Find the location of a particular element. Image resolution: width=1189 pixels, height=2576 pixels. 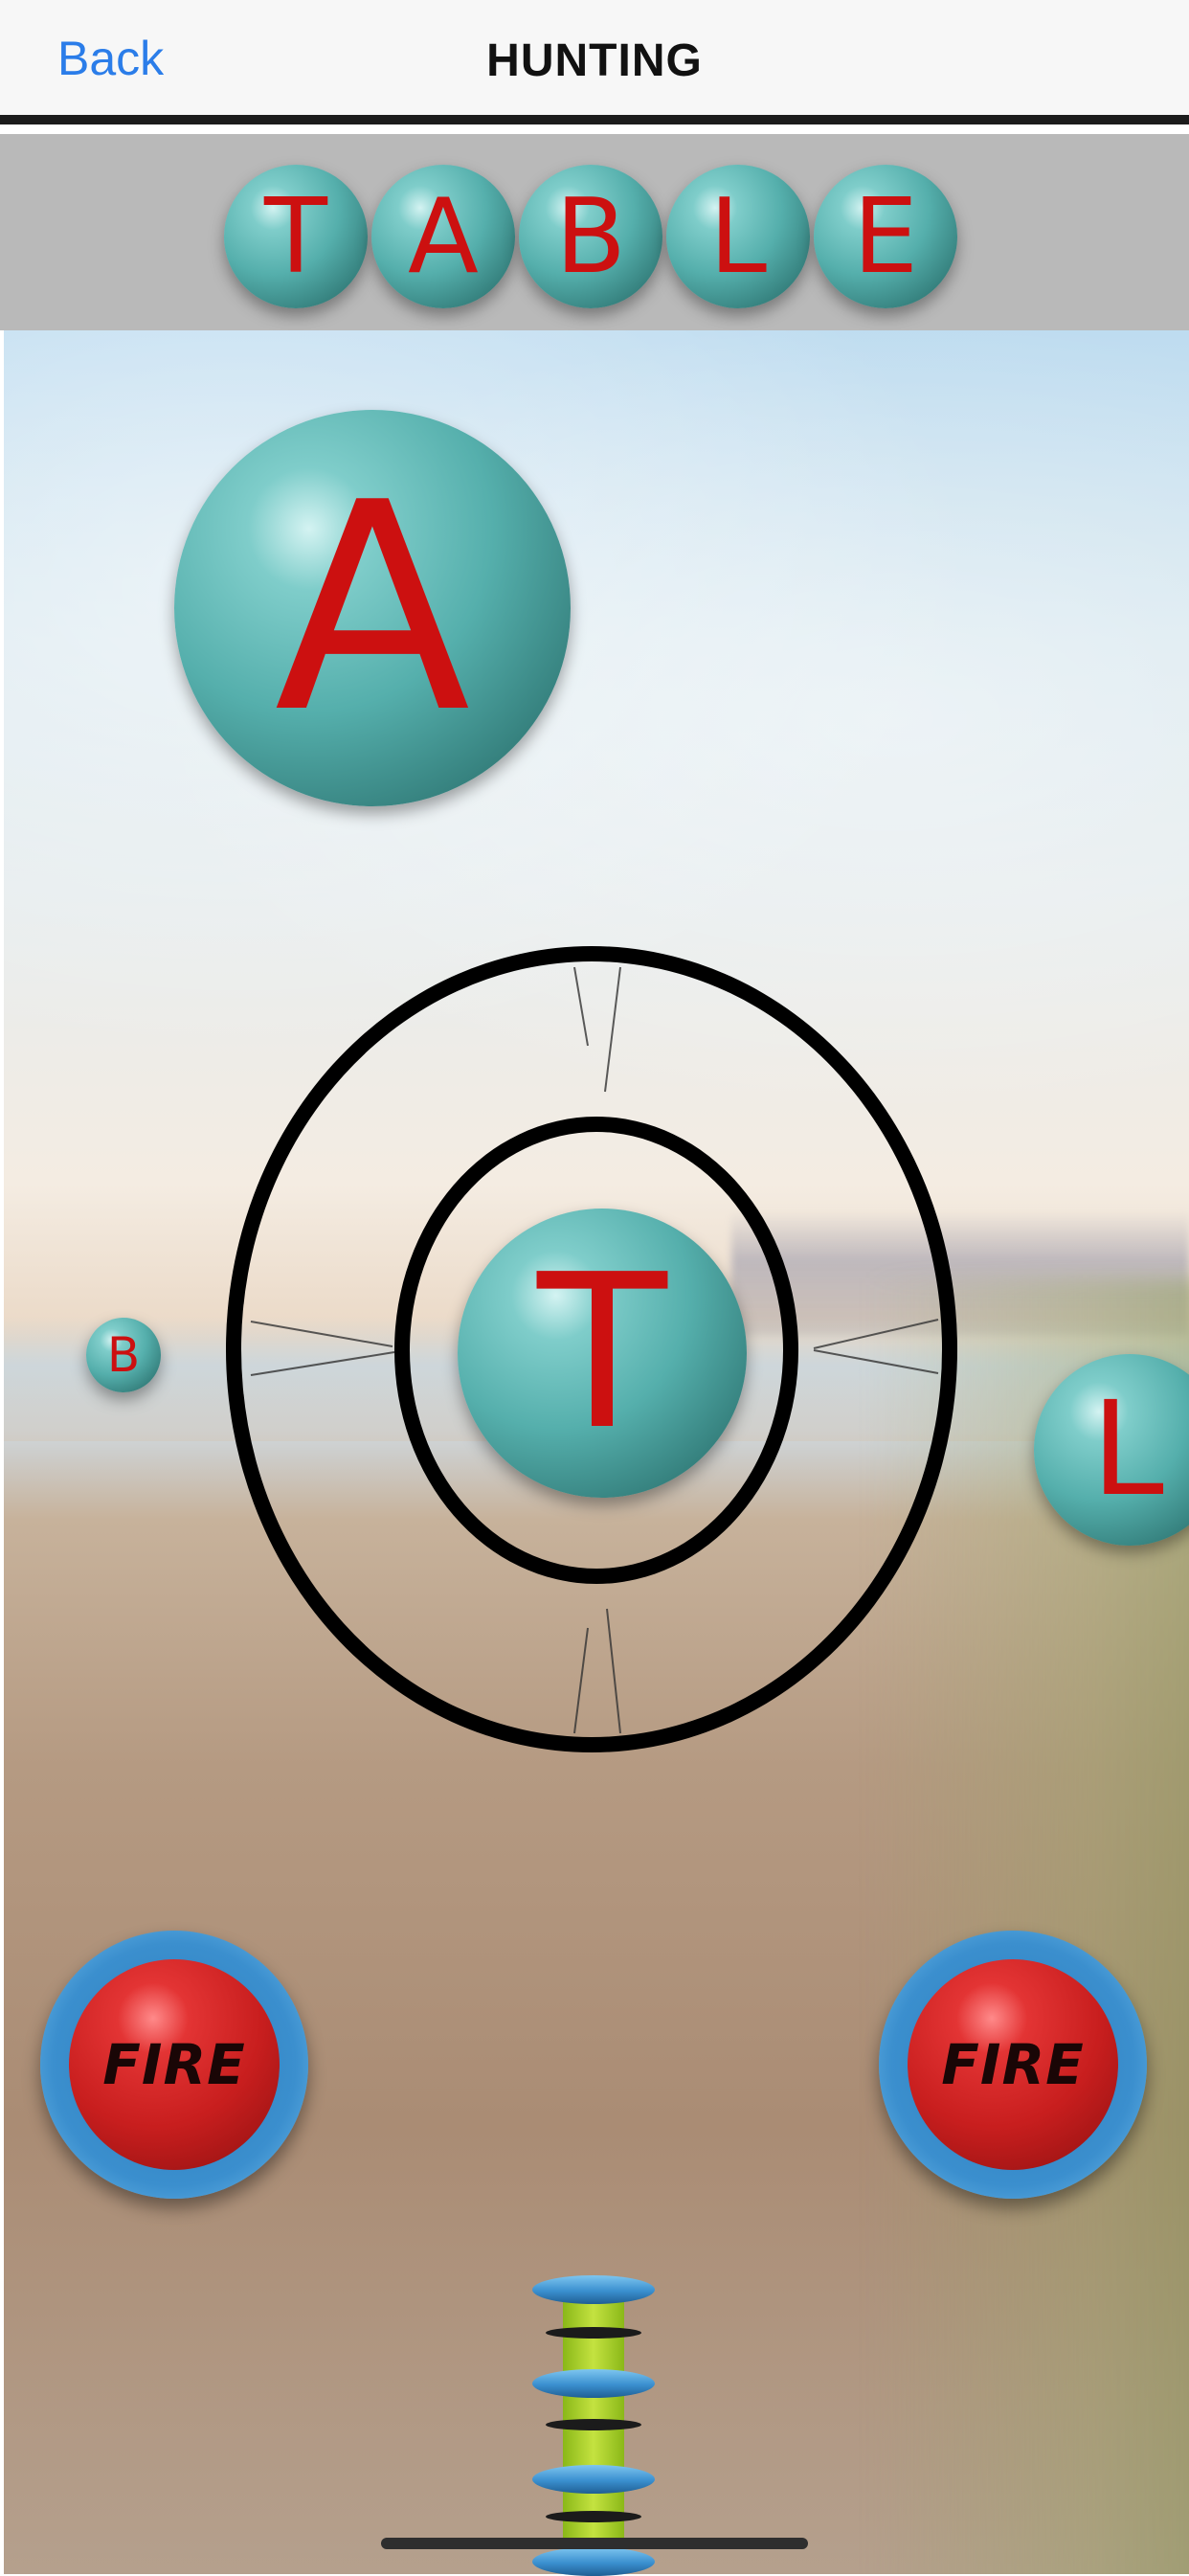

word-letter-ball: T is located at coordinates (296, 236).